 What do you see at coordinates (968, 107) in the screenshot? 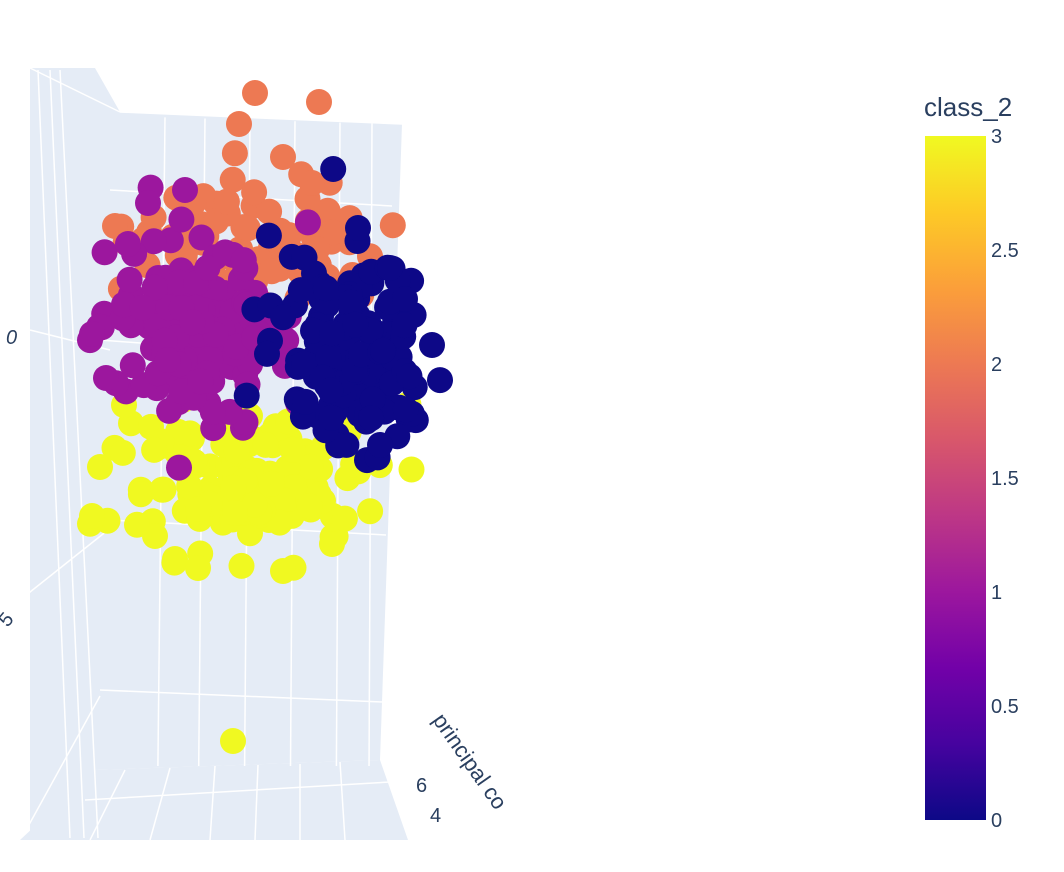
I see `colorbar-title: class_2` at bounding box center [968, 107].